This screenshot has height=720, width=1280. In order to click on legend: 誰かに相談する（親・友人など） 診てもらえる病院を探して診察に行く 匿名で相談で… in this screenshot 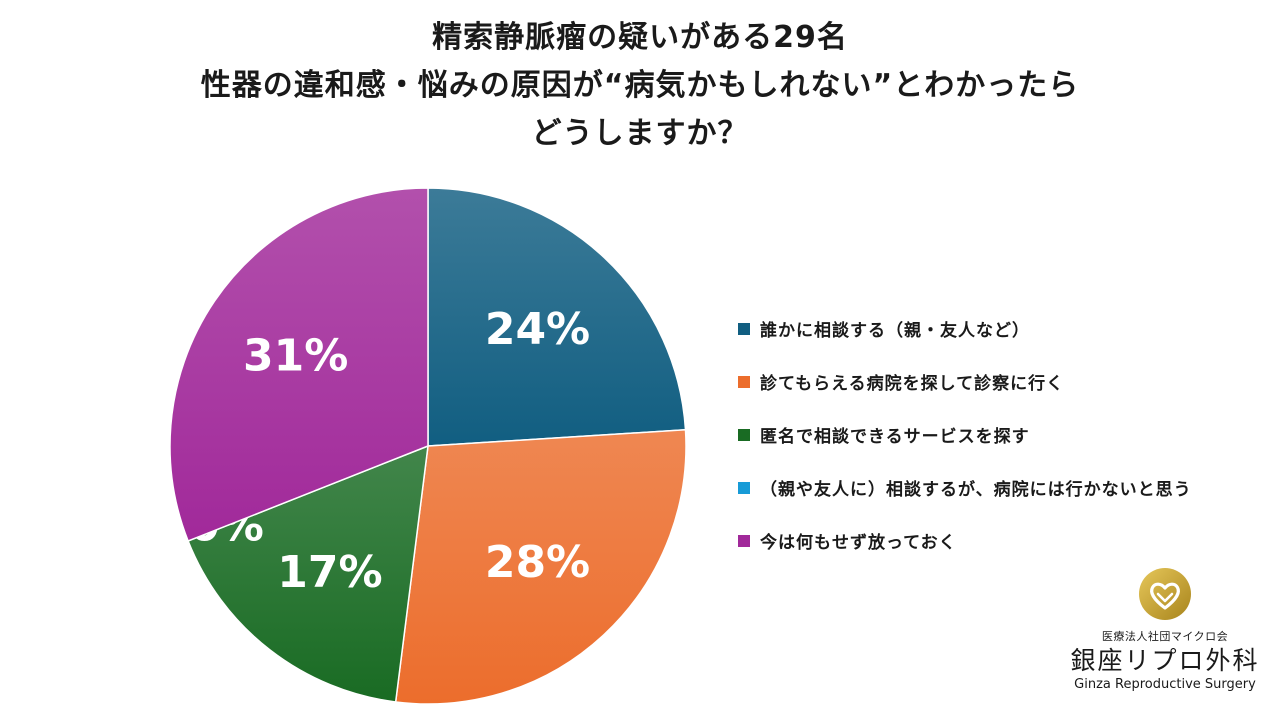, I will do `click(965, 434)`.